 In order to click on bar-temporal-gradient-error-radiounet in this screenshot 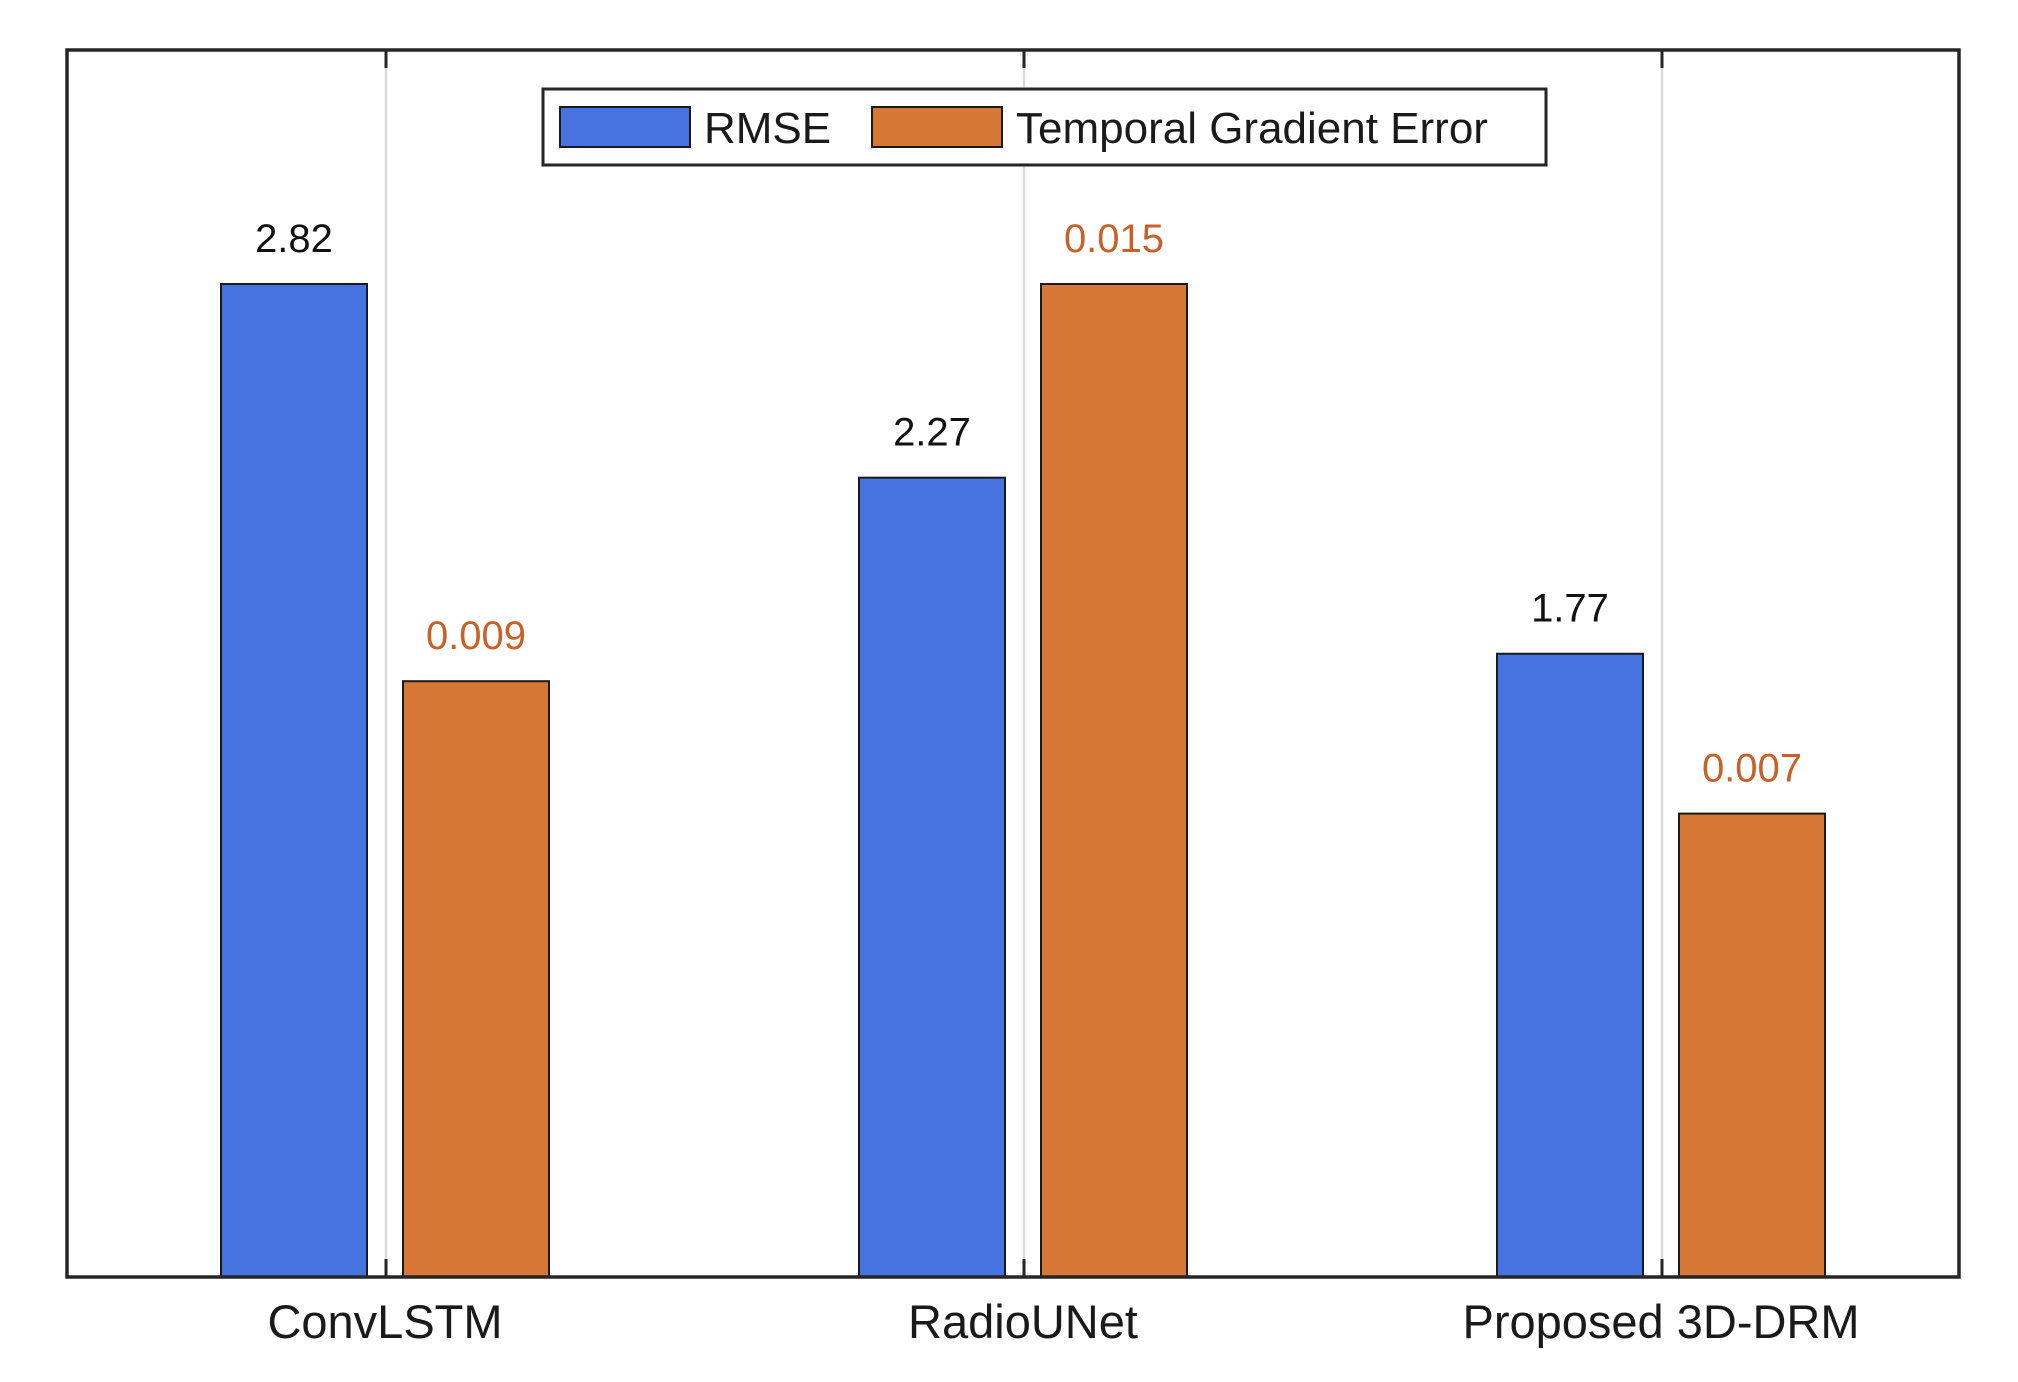, I will do `click(1114, 780)`.